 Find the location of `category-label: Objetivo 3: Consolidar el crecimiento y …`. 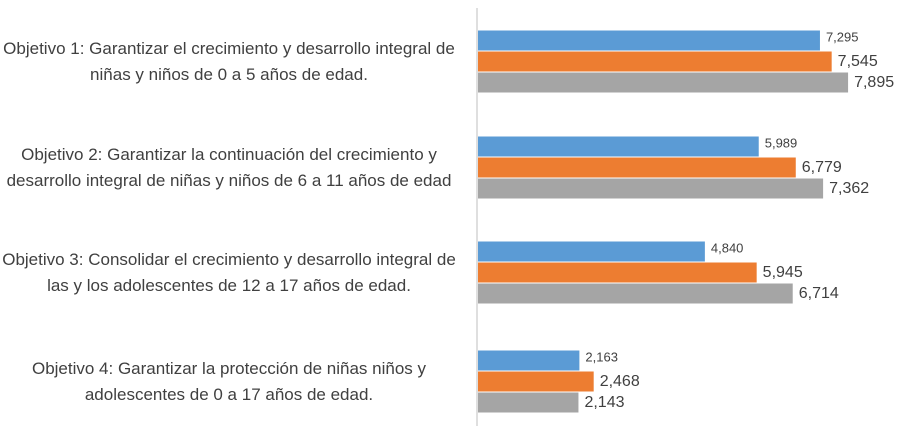

category-label: Objetivo 3: Consolidar el crecimiento y … is located at coordinates (229, 272).